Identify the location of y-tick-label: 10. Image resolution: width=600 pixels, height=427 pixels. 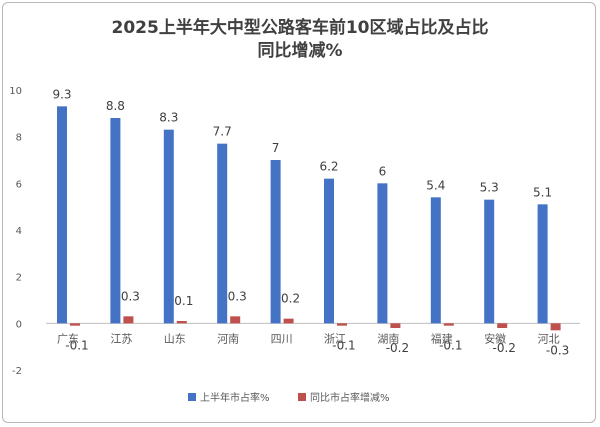
(15, 91).